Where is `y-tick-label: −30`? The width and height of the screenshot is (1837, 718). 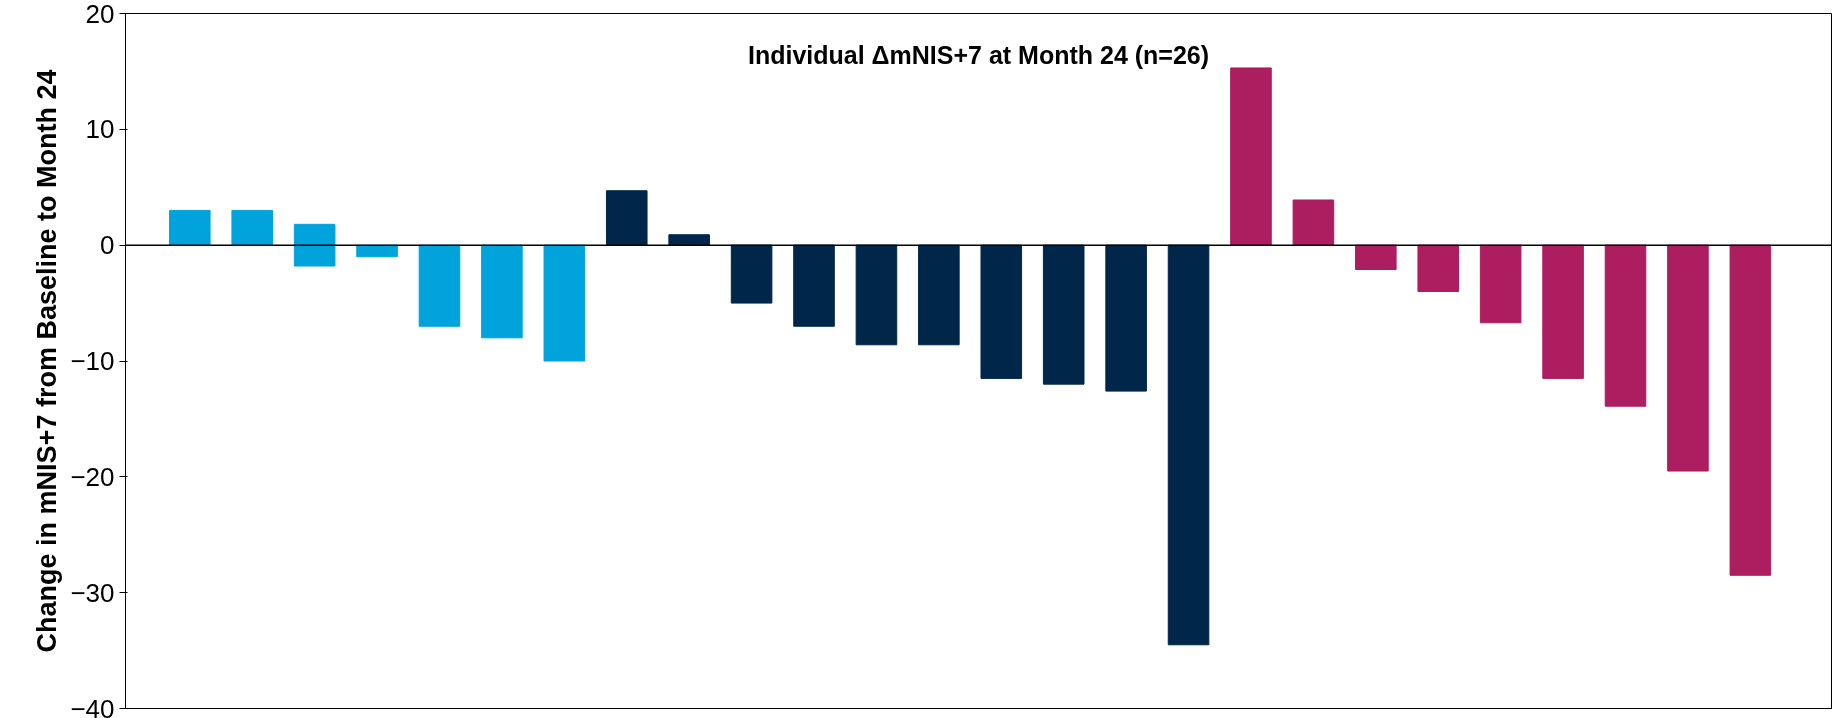 y-tick-label: −30 is located at coordinates (92, 592).